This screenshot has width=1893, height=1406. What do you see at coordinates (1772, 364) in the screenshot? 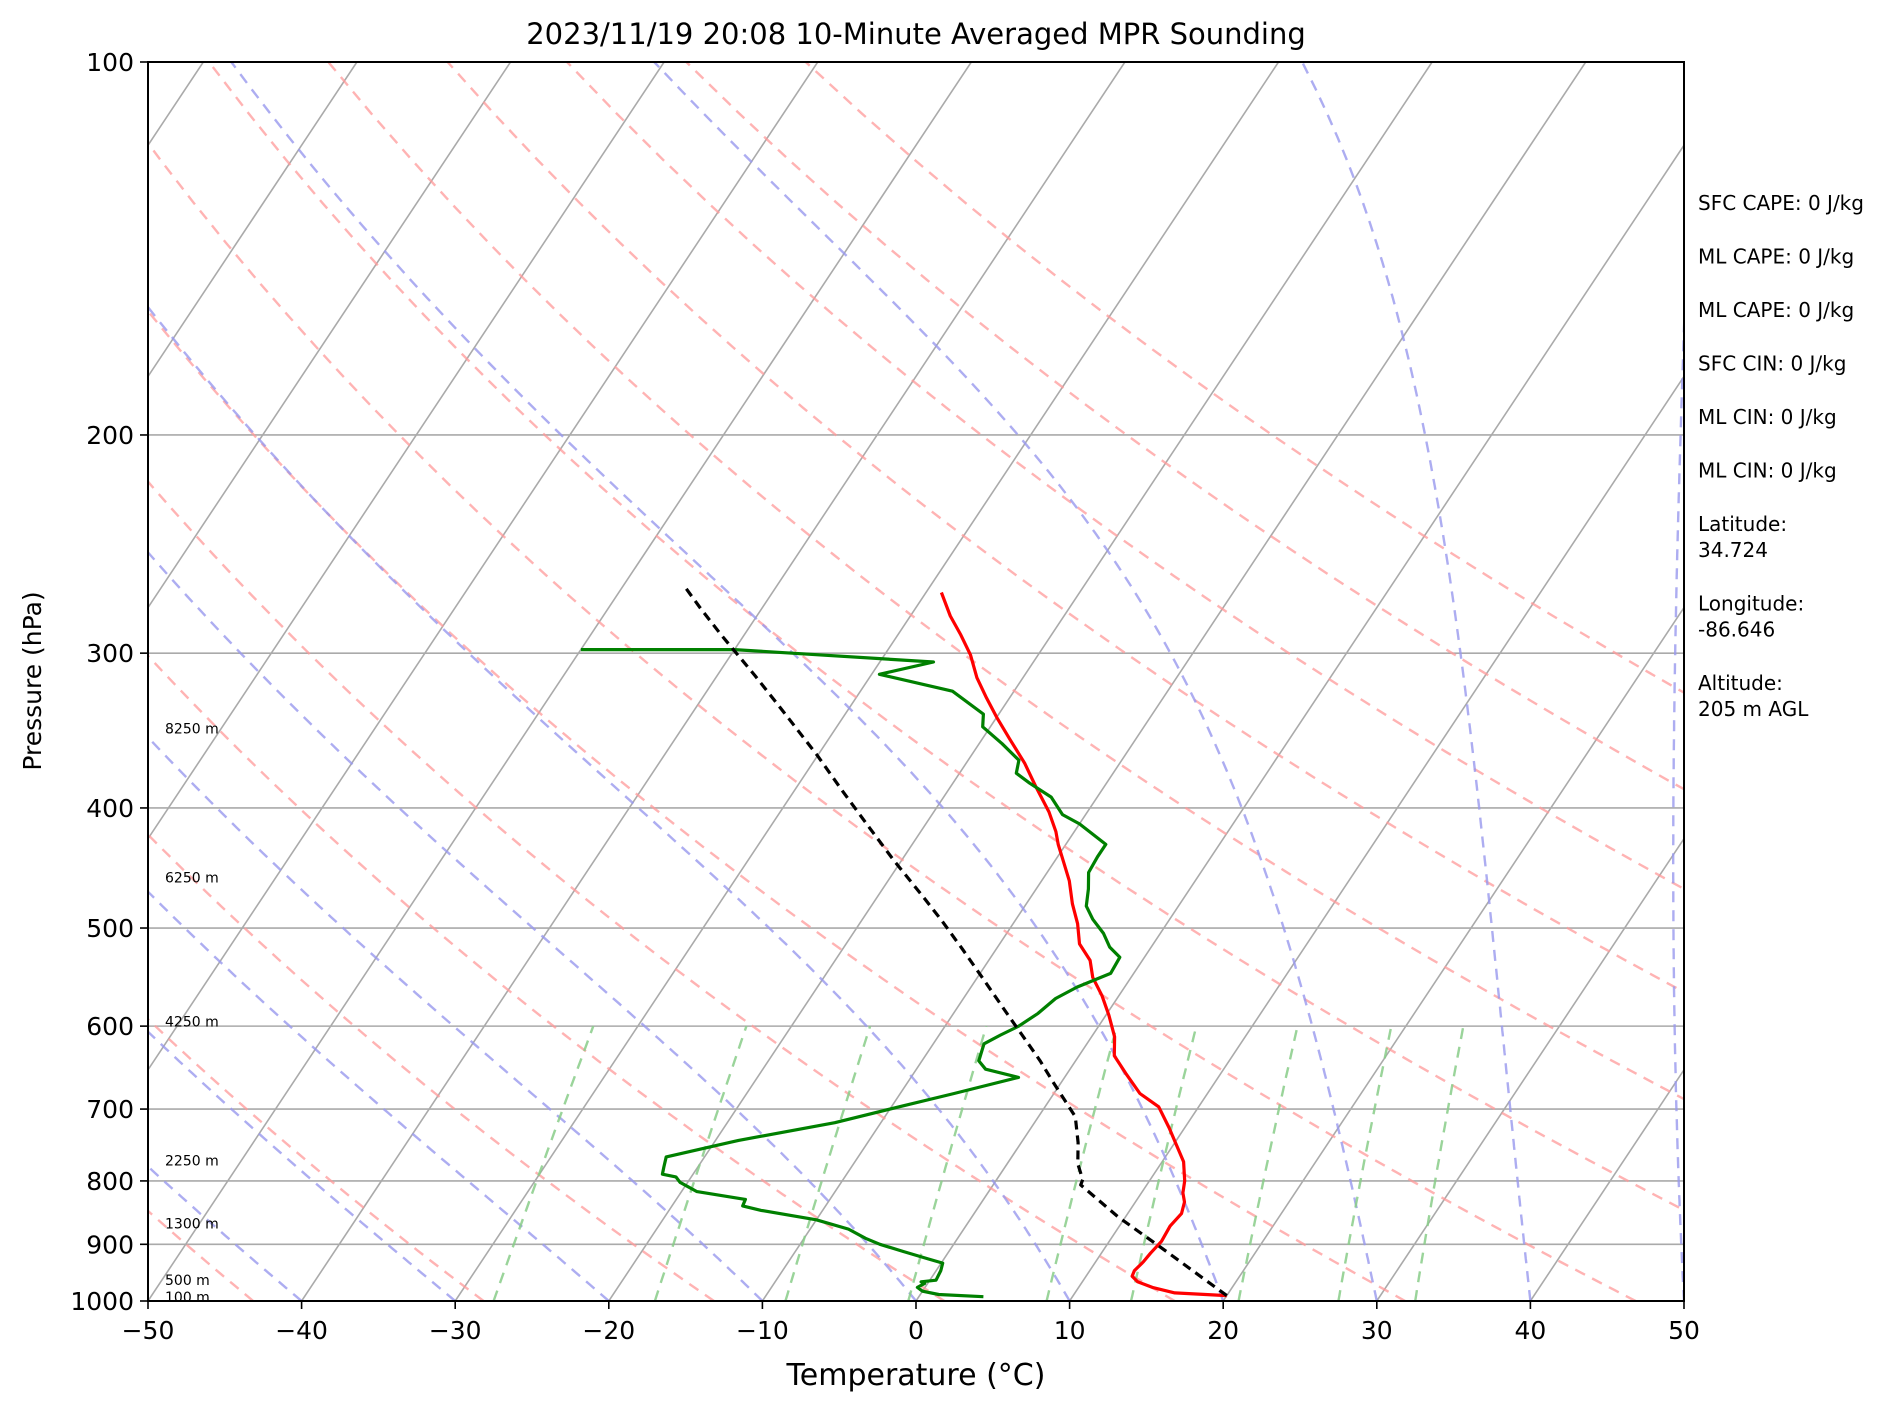
I see `stats-annotation: SFC CIN: 0 J/kg` at bounding box center [1772, 364].